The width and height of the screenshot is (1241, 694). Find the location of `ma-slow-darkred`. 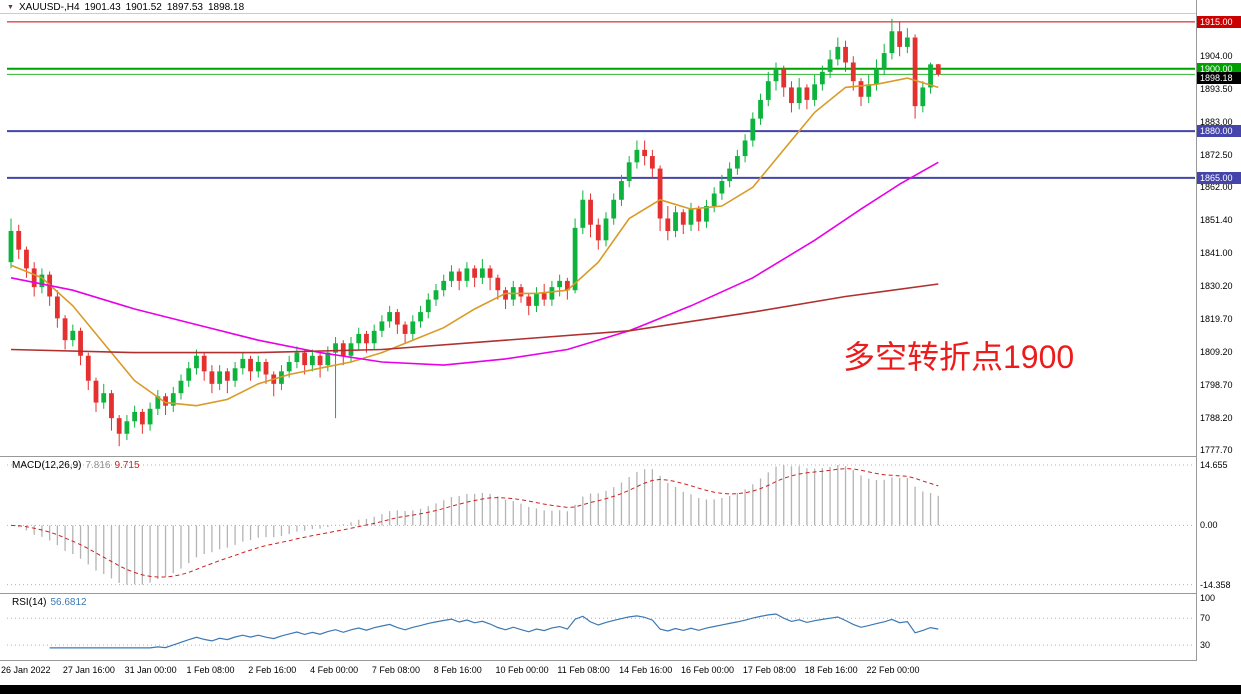

ma-slow-darkred is located at coordinates (474, 318).